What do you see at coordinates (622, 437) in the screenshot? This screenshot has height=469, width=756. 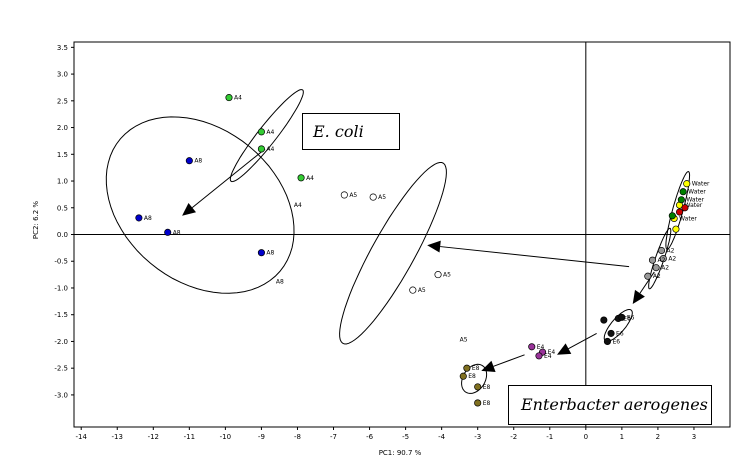 I see `x-tick-label: 1` at bounding box center [622, 437].